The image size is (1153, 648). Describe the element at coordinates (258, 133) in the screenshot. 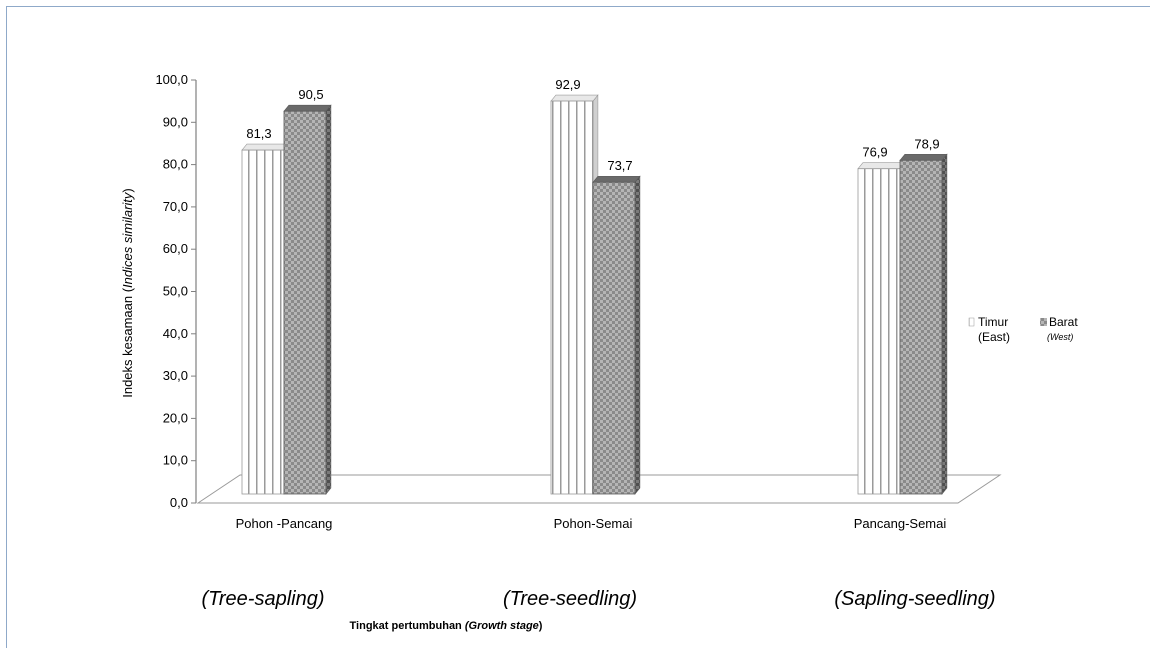

I see `data-label: 81,3` at that location.